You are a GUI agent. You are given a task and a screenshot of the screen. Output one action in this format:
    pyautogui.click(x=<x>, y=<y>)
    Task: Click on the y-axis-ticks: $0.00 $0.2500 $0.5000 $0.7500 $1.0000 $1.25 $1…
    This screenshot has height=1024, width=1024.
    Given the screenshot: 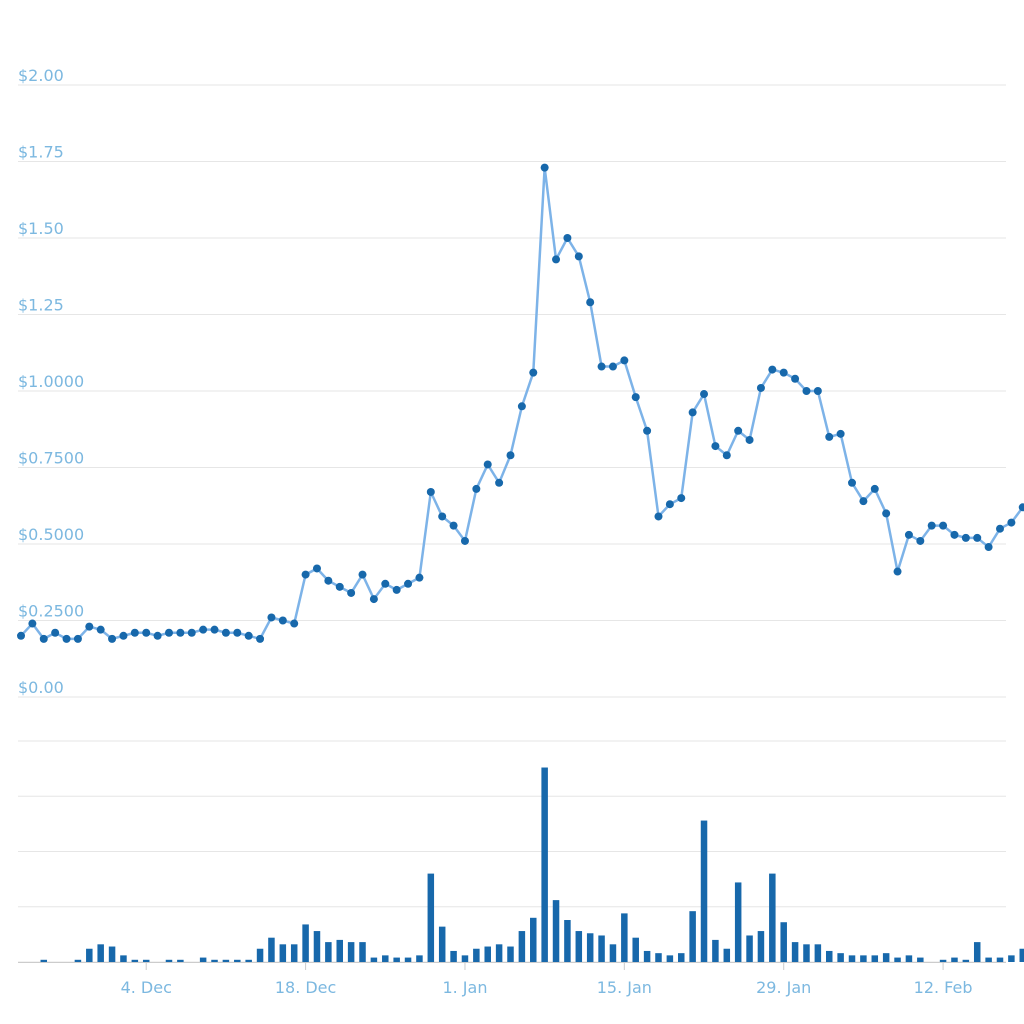 What is the action you would take?
    pyautogui.click(x=51, y=381)
    